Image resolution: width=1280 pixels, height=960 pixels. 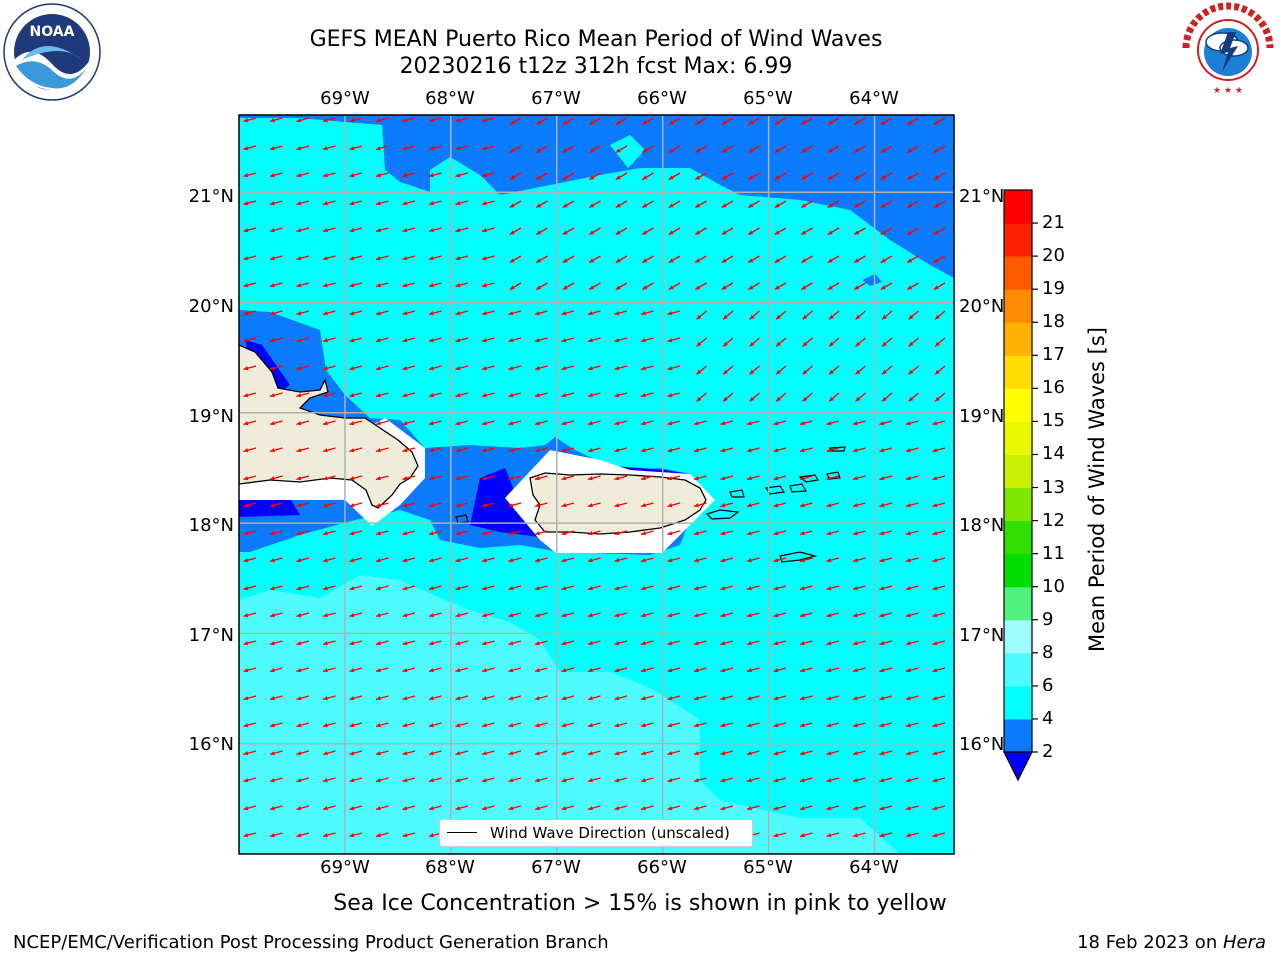 I want to click on lat-tick-label: 17°N, so click(x=982, y=635).